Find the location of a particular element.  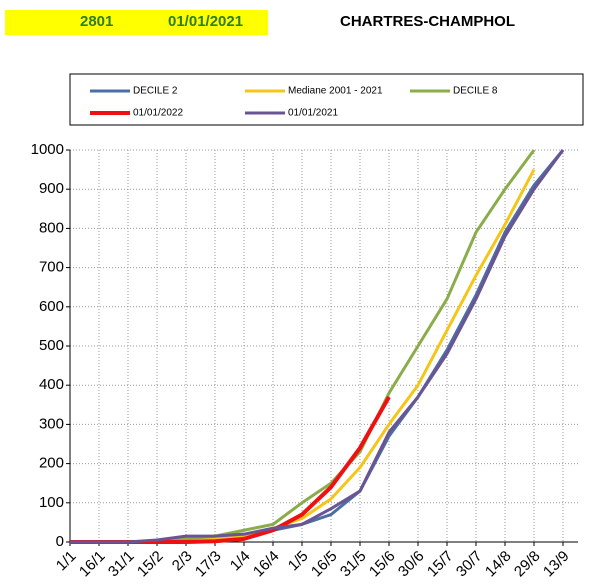

y-tick-label: 1000 is located at coordinates (47, 149).